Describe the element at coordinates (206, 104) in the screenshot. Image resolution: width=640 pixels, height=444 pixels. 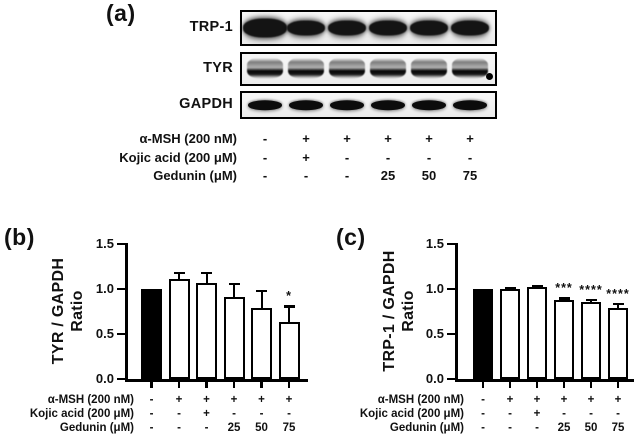
I see `blot-label-gapdh: GAPDH` at that location.